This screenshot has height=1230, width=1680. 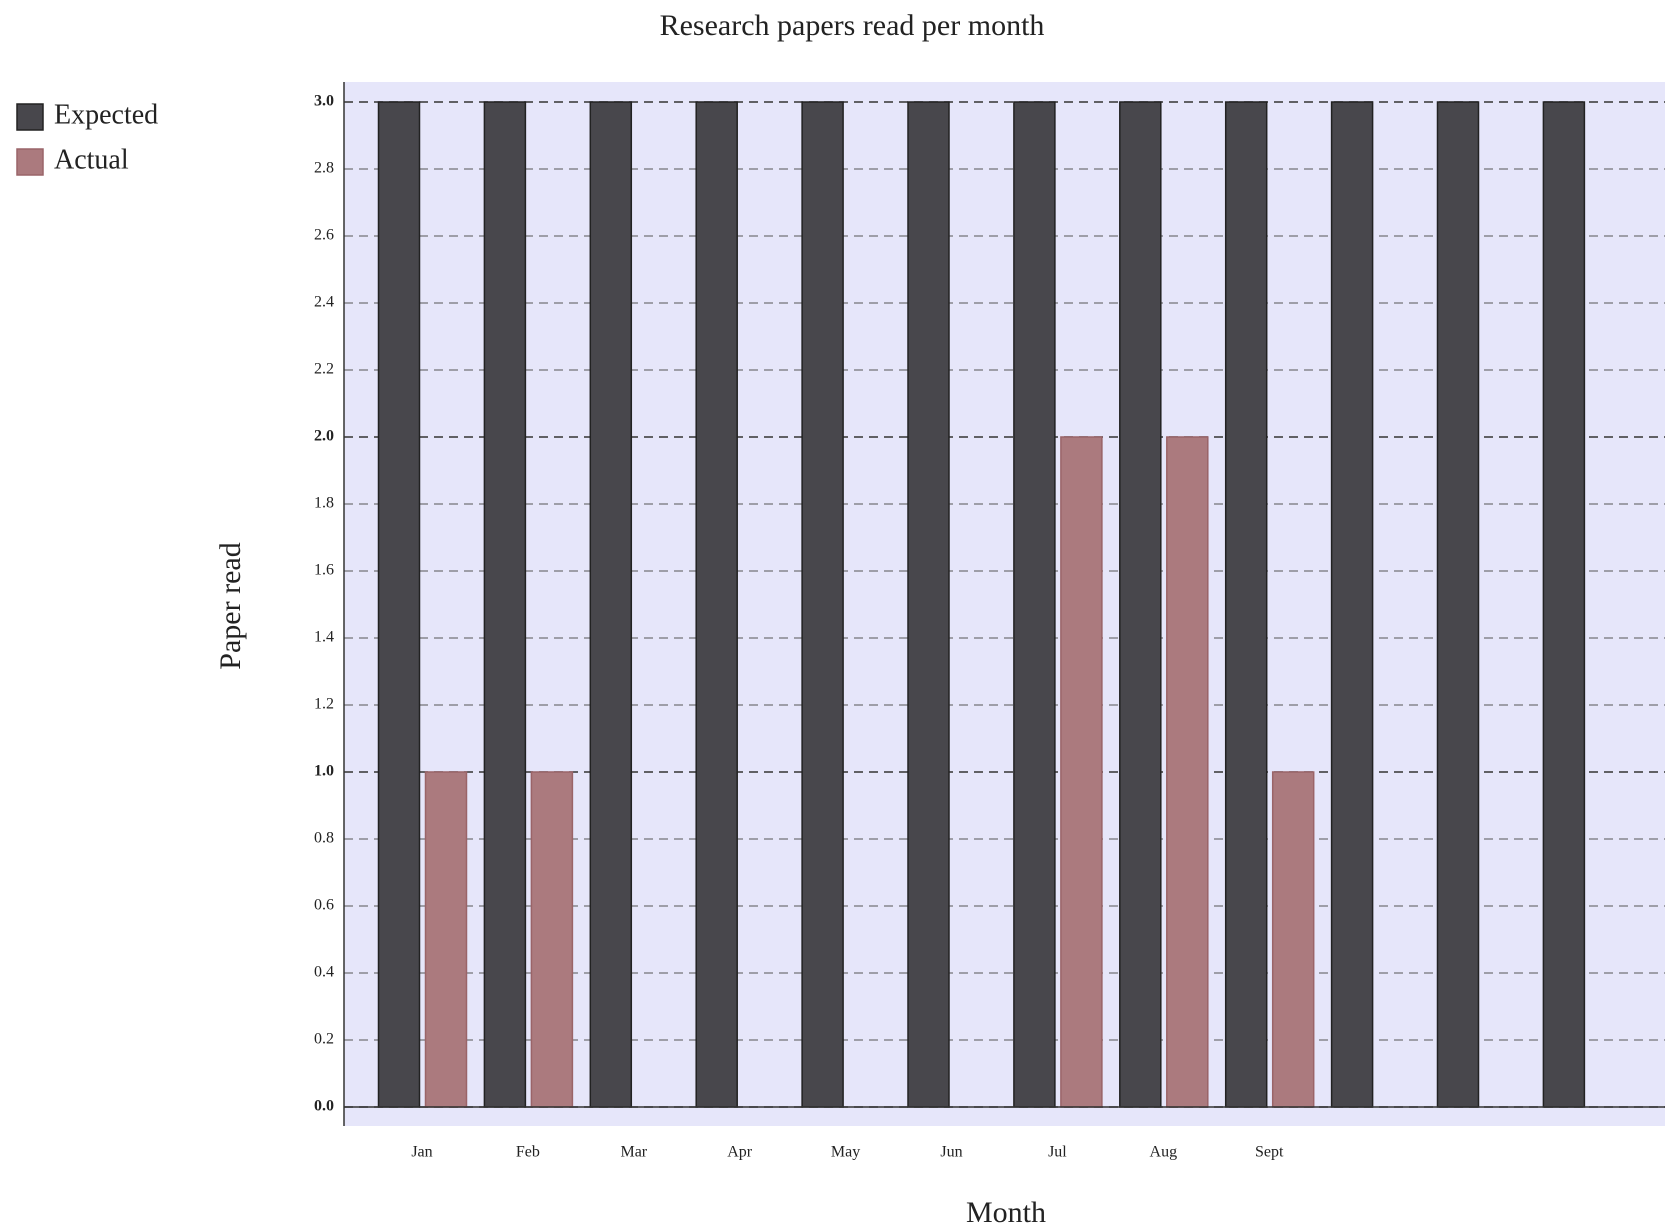 What do you see at coordinates (324, 503) in the screenshot?
I see `y-tick-label: 1.8` at bounding box center [324, 503].